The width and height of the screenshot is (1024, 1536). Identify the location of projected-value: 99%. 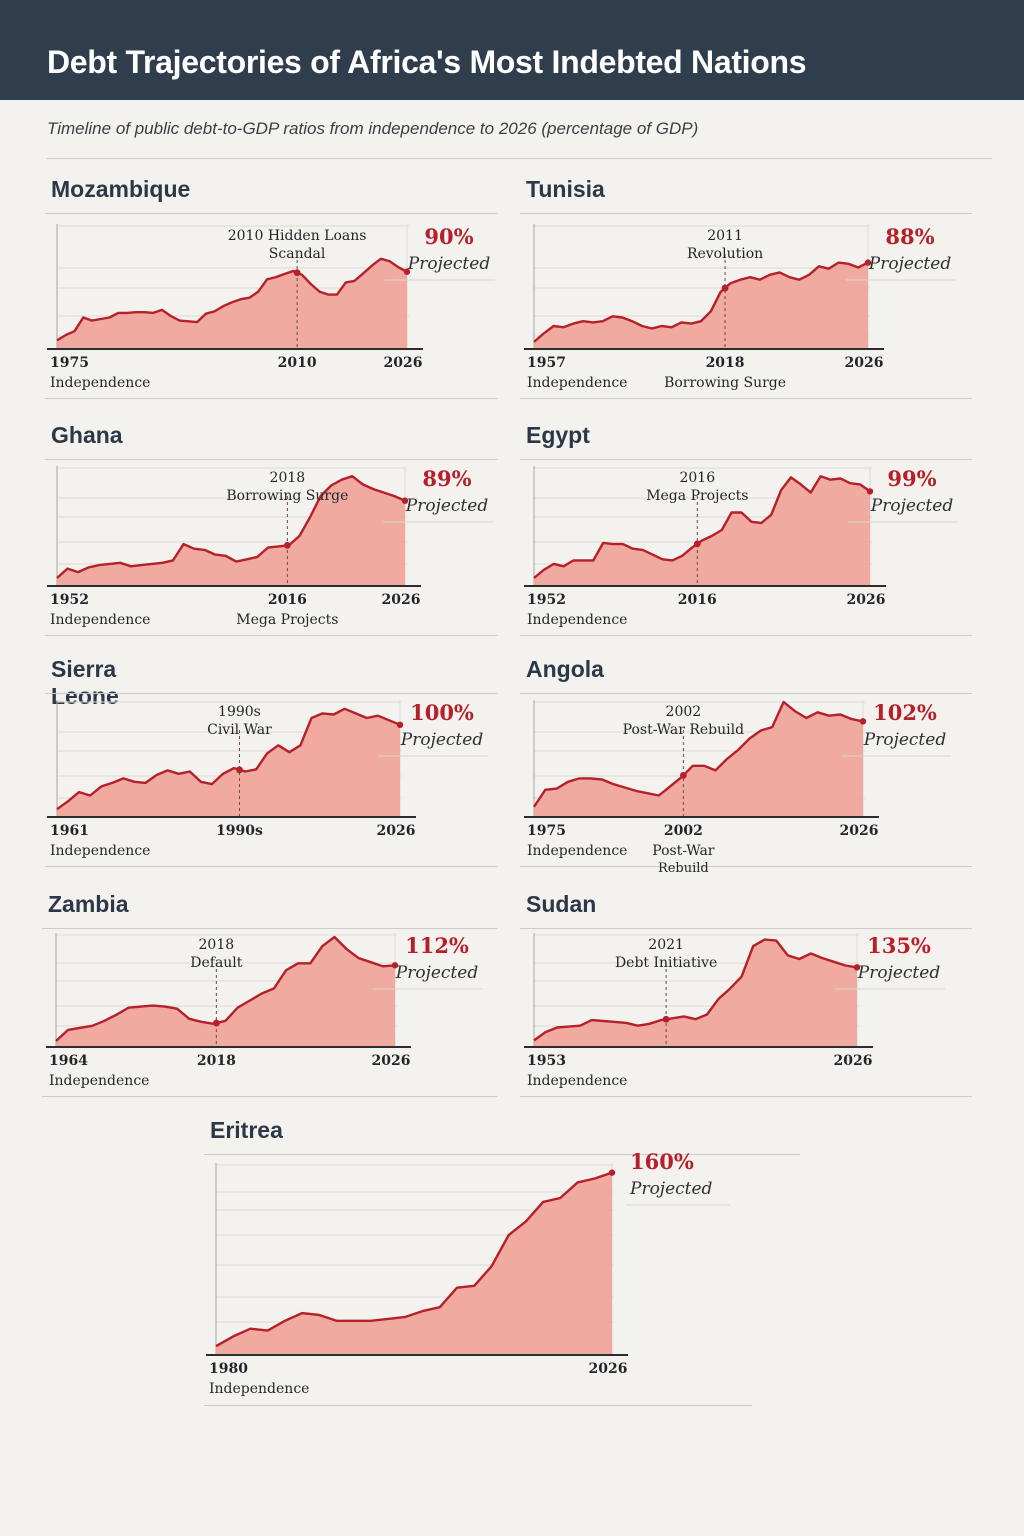
(911, 478).